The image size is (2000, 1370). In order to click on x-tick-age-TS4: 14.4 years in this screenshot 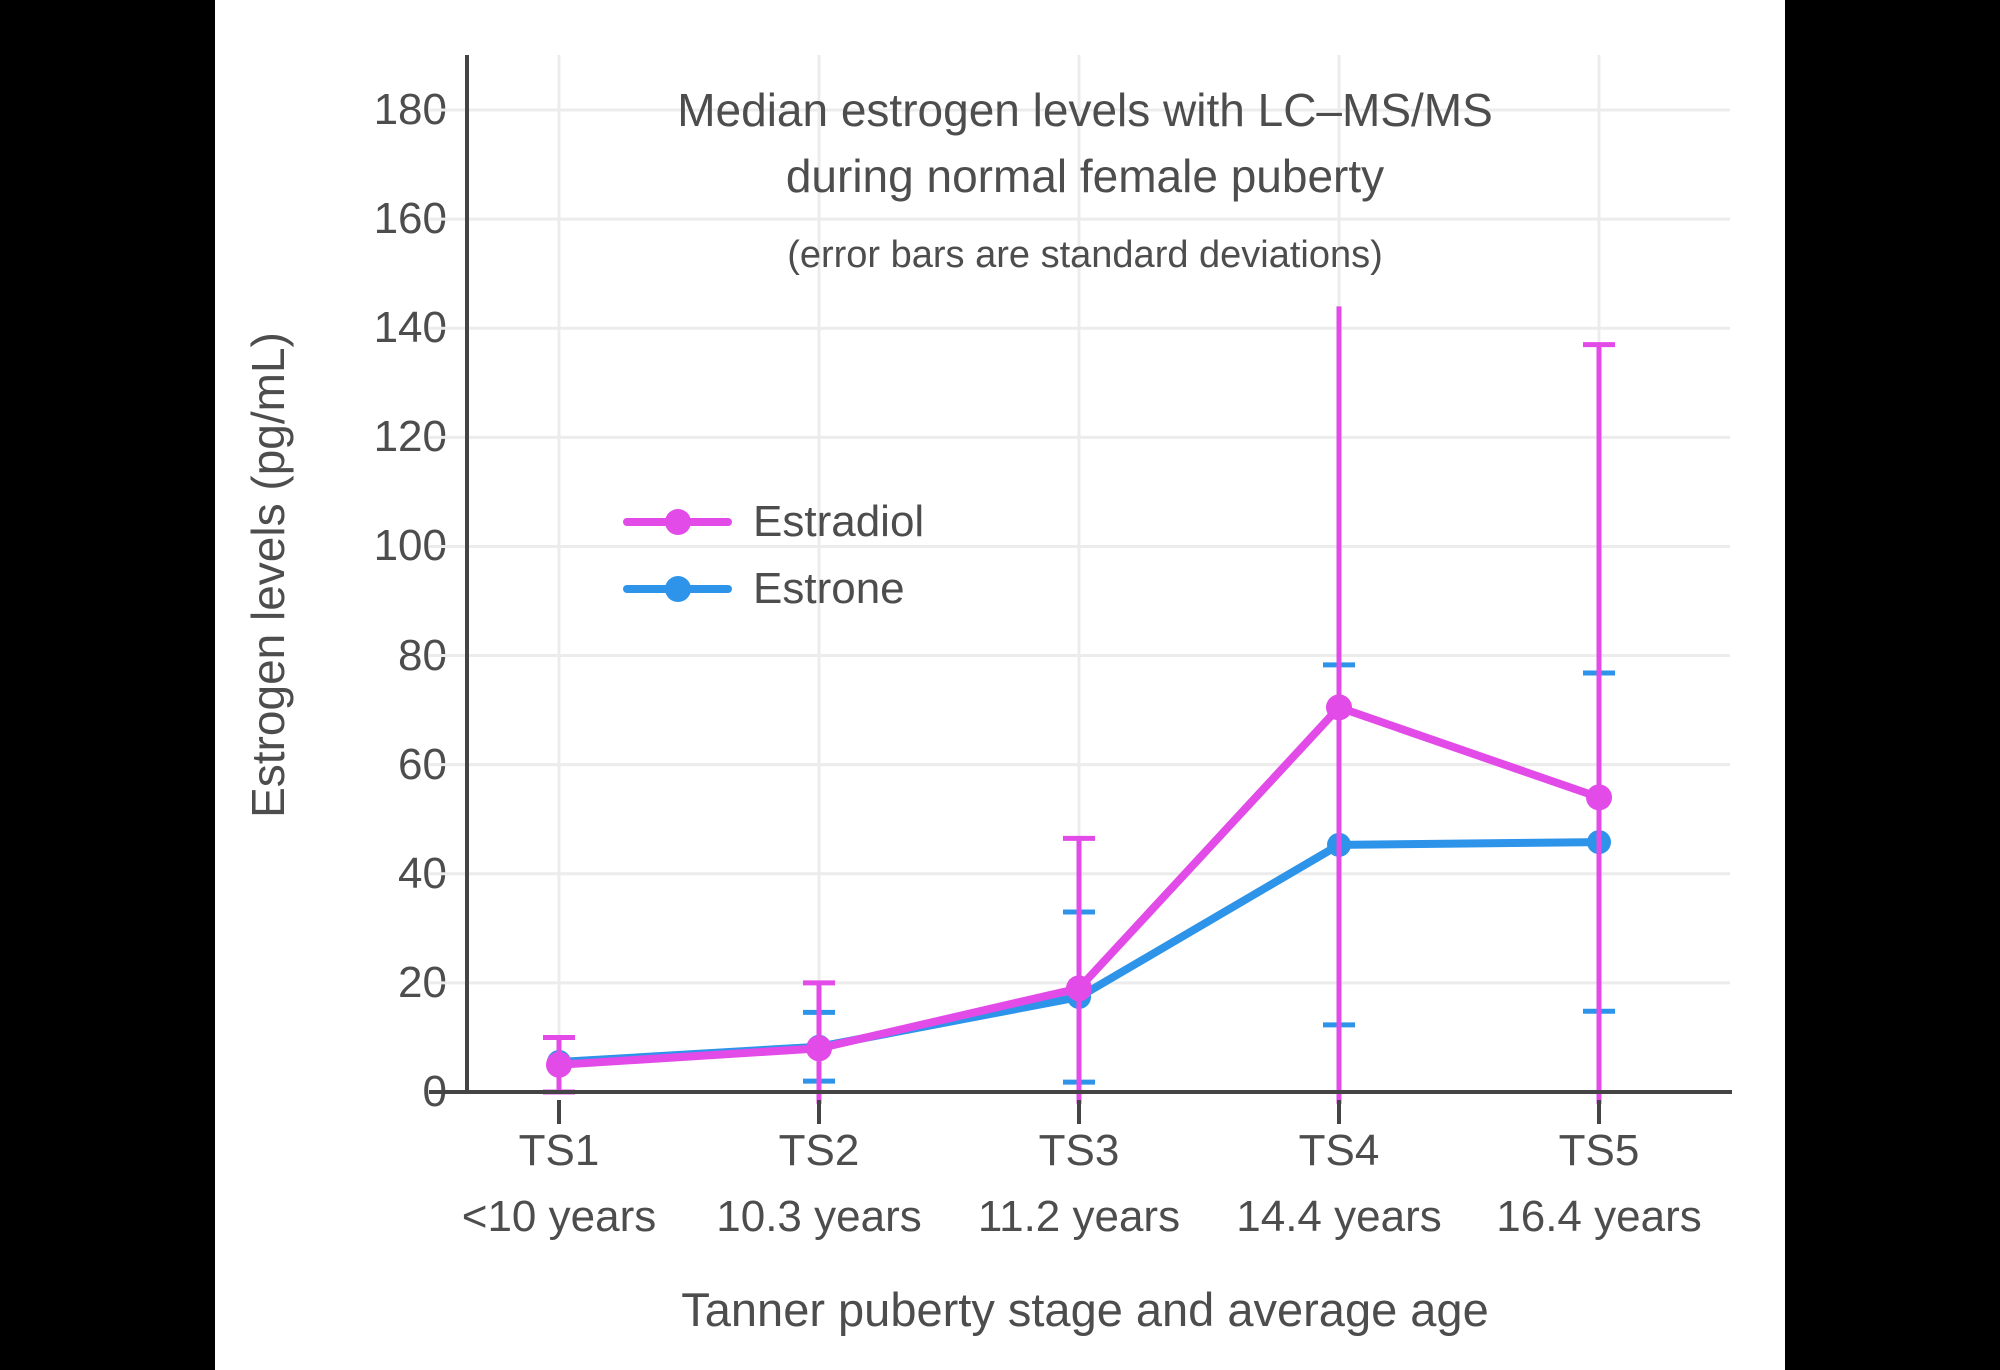, I will do `click(1339, 1216)`.